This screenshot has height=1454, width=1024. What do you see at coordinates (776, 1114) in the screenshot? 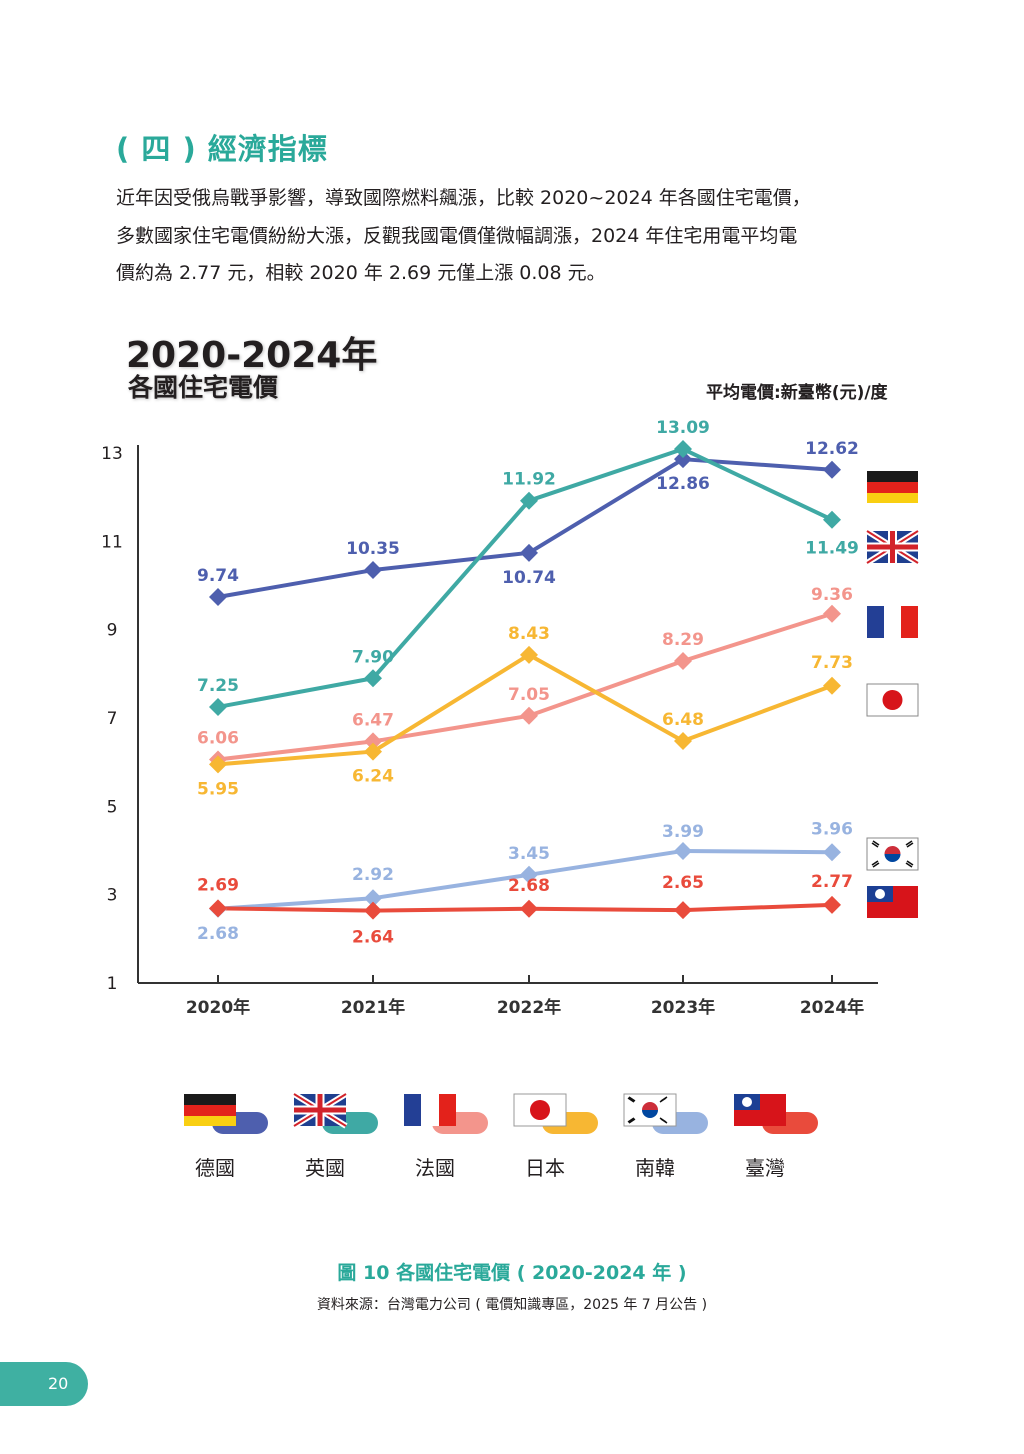
I see `taiwan-legend-icon` at bounding box center [776, 1114].